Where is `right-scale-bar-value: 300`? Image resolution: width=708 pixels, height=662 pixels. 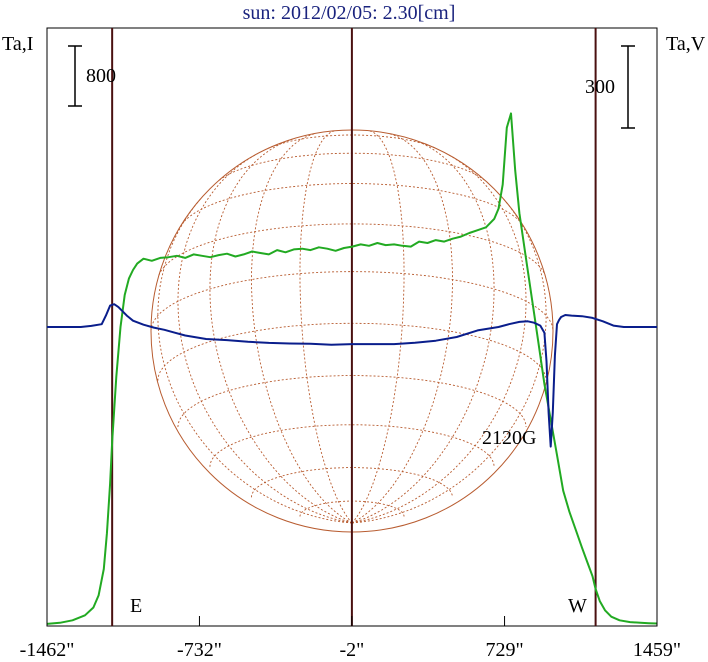
right-scale-bar-value: 300 is located at coordinates (600, 87).